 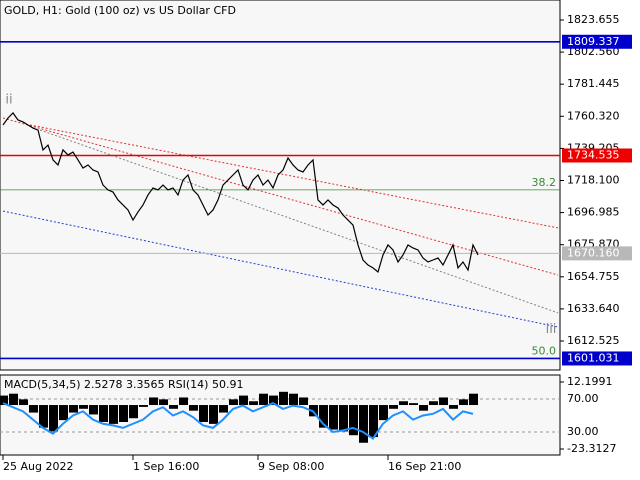 What do you see at coordinates (123, 384) in the screenshot?
I see `indicator-title: MACD(5,34,5) 2.5278 3.3565 RSI(14) 50.91` at bounding box center [123, 384].